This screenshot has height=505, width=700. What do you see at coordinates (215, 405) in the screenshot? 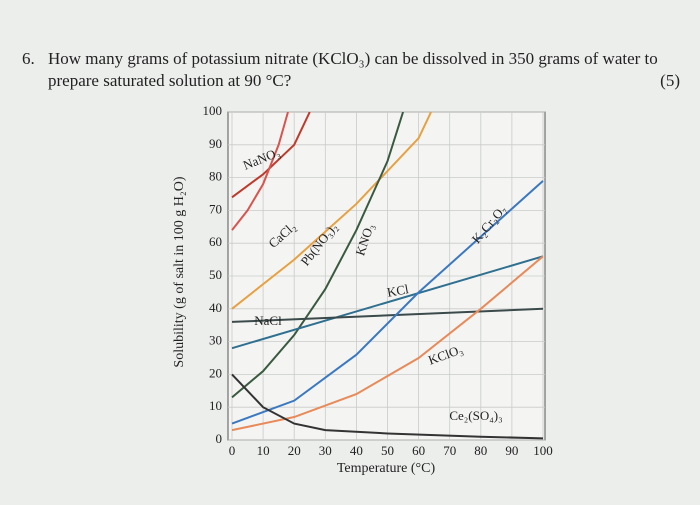
I see `y-tick-label: 10` at bounding box center [215, 405].